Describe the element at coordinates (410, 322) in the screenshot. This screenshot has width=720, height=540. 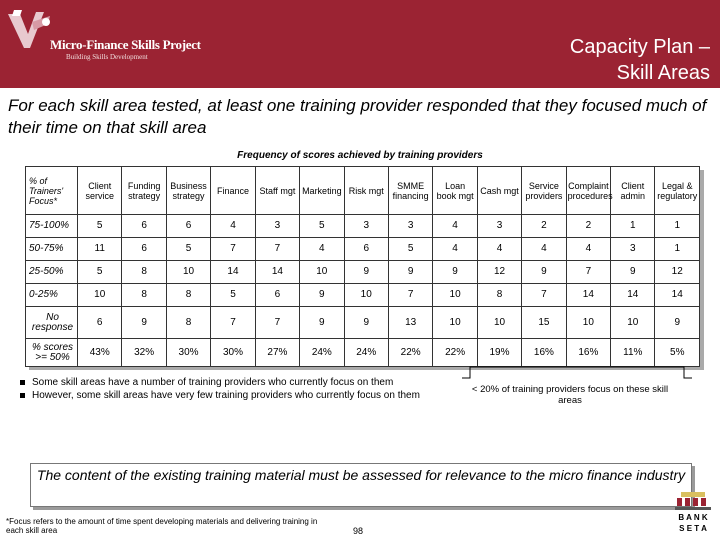
I see `table-cell: 13` at that location.